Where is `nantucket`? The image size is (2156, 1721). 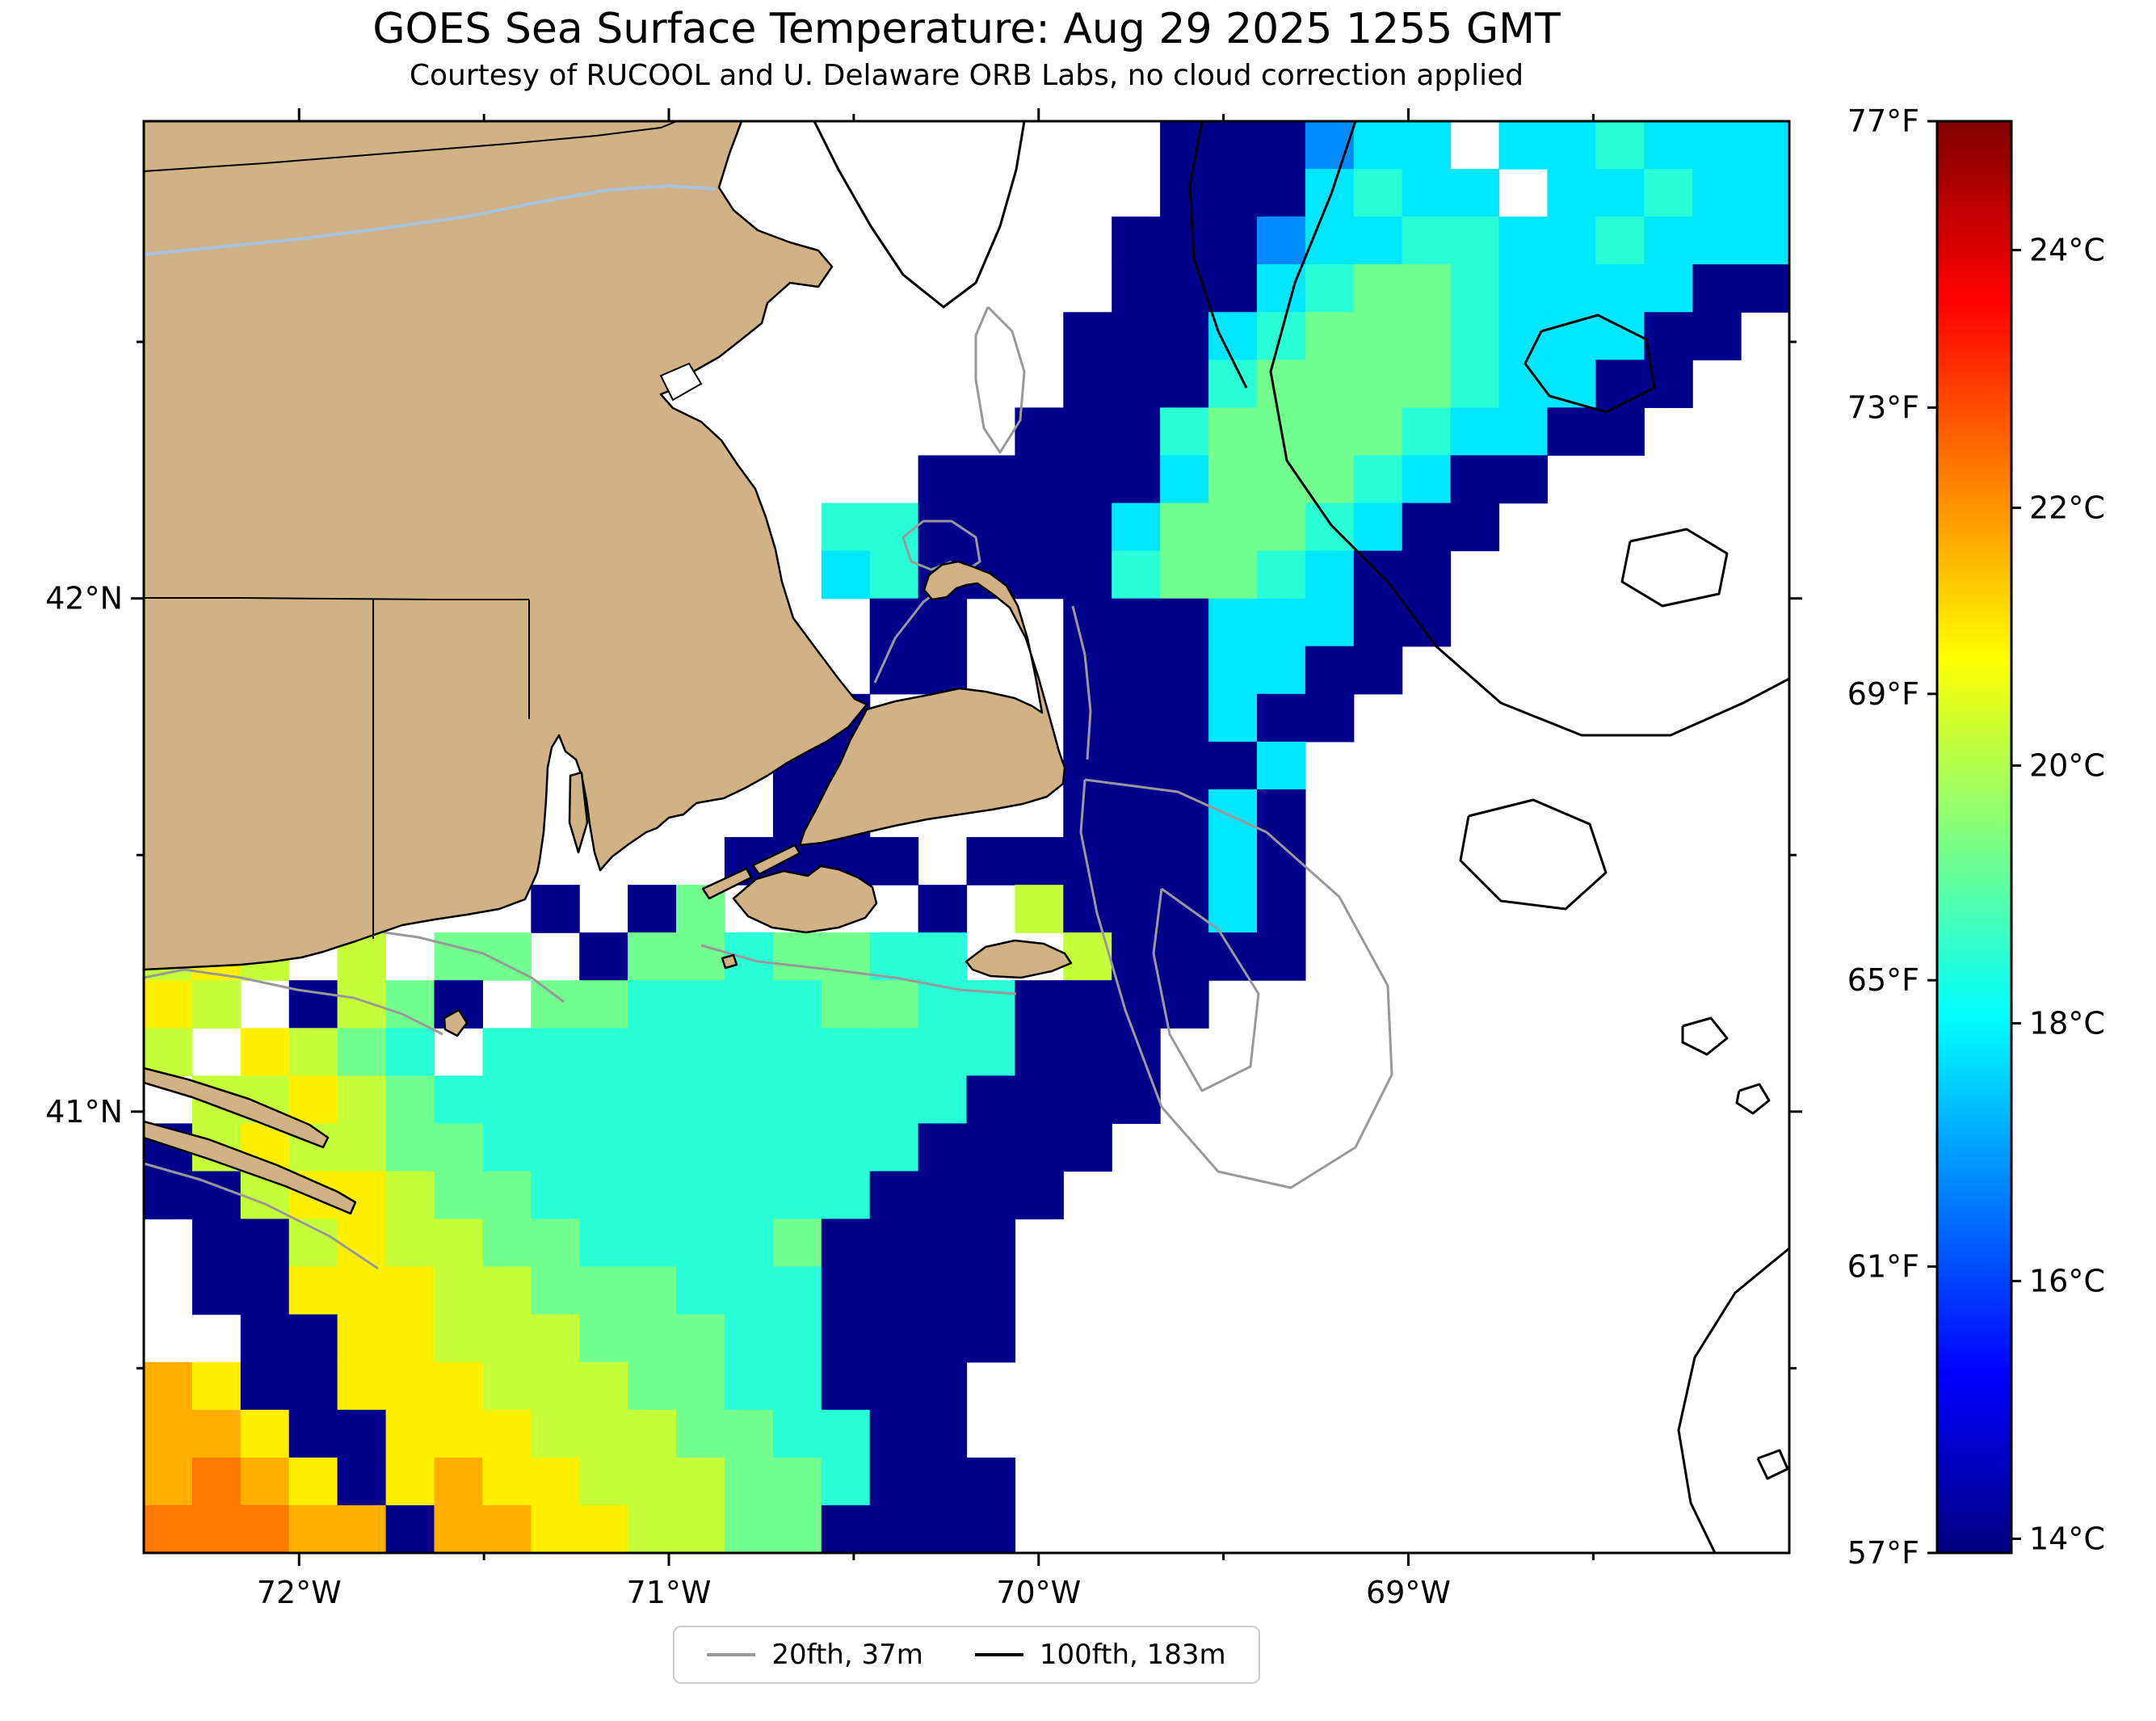
nantucket is located at coordinates (1019, 959).